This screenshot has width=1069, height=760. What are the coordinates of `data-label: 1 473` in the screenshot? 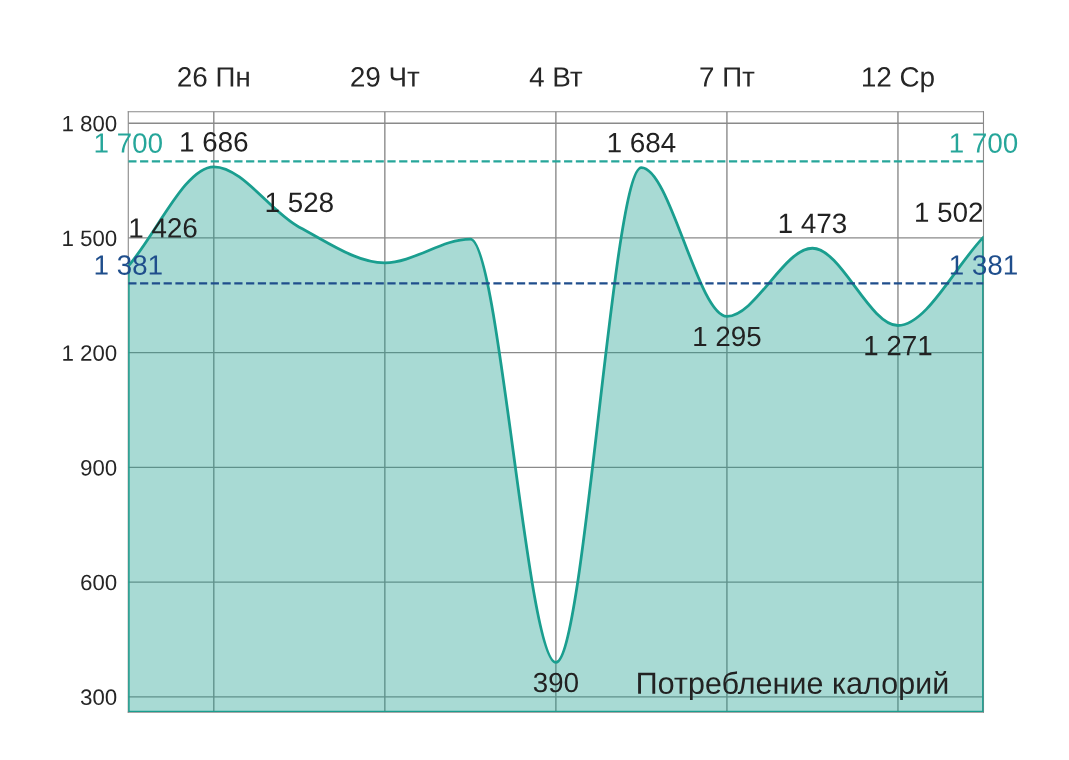 It's located at (812, 223).